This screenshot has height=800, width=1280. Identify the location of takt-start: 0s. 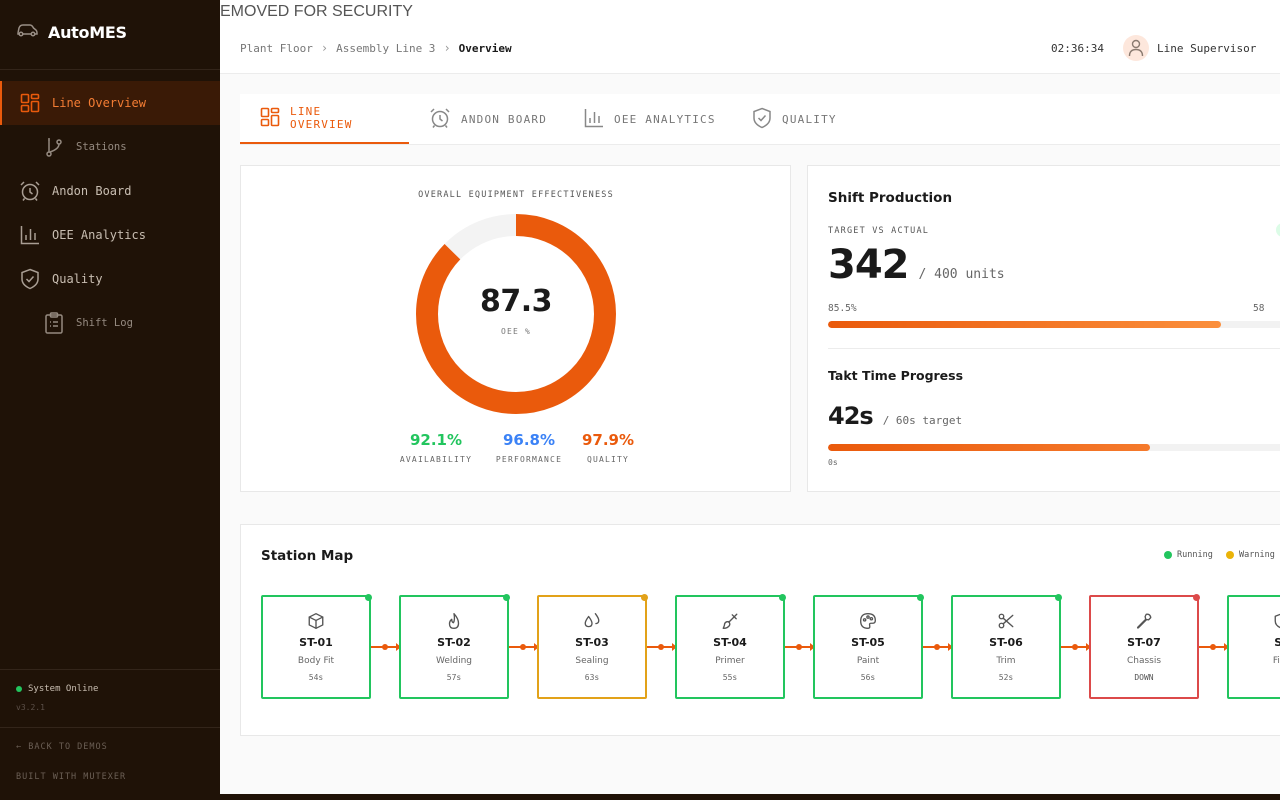
(833, 462).